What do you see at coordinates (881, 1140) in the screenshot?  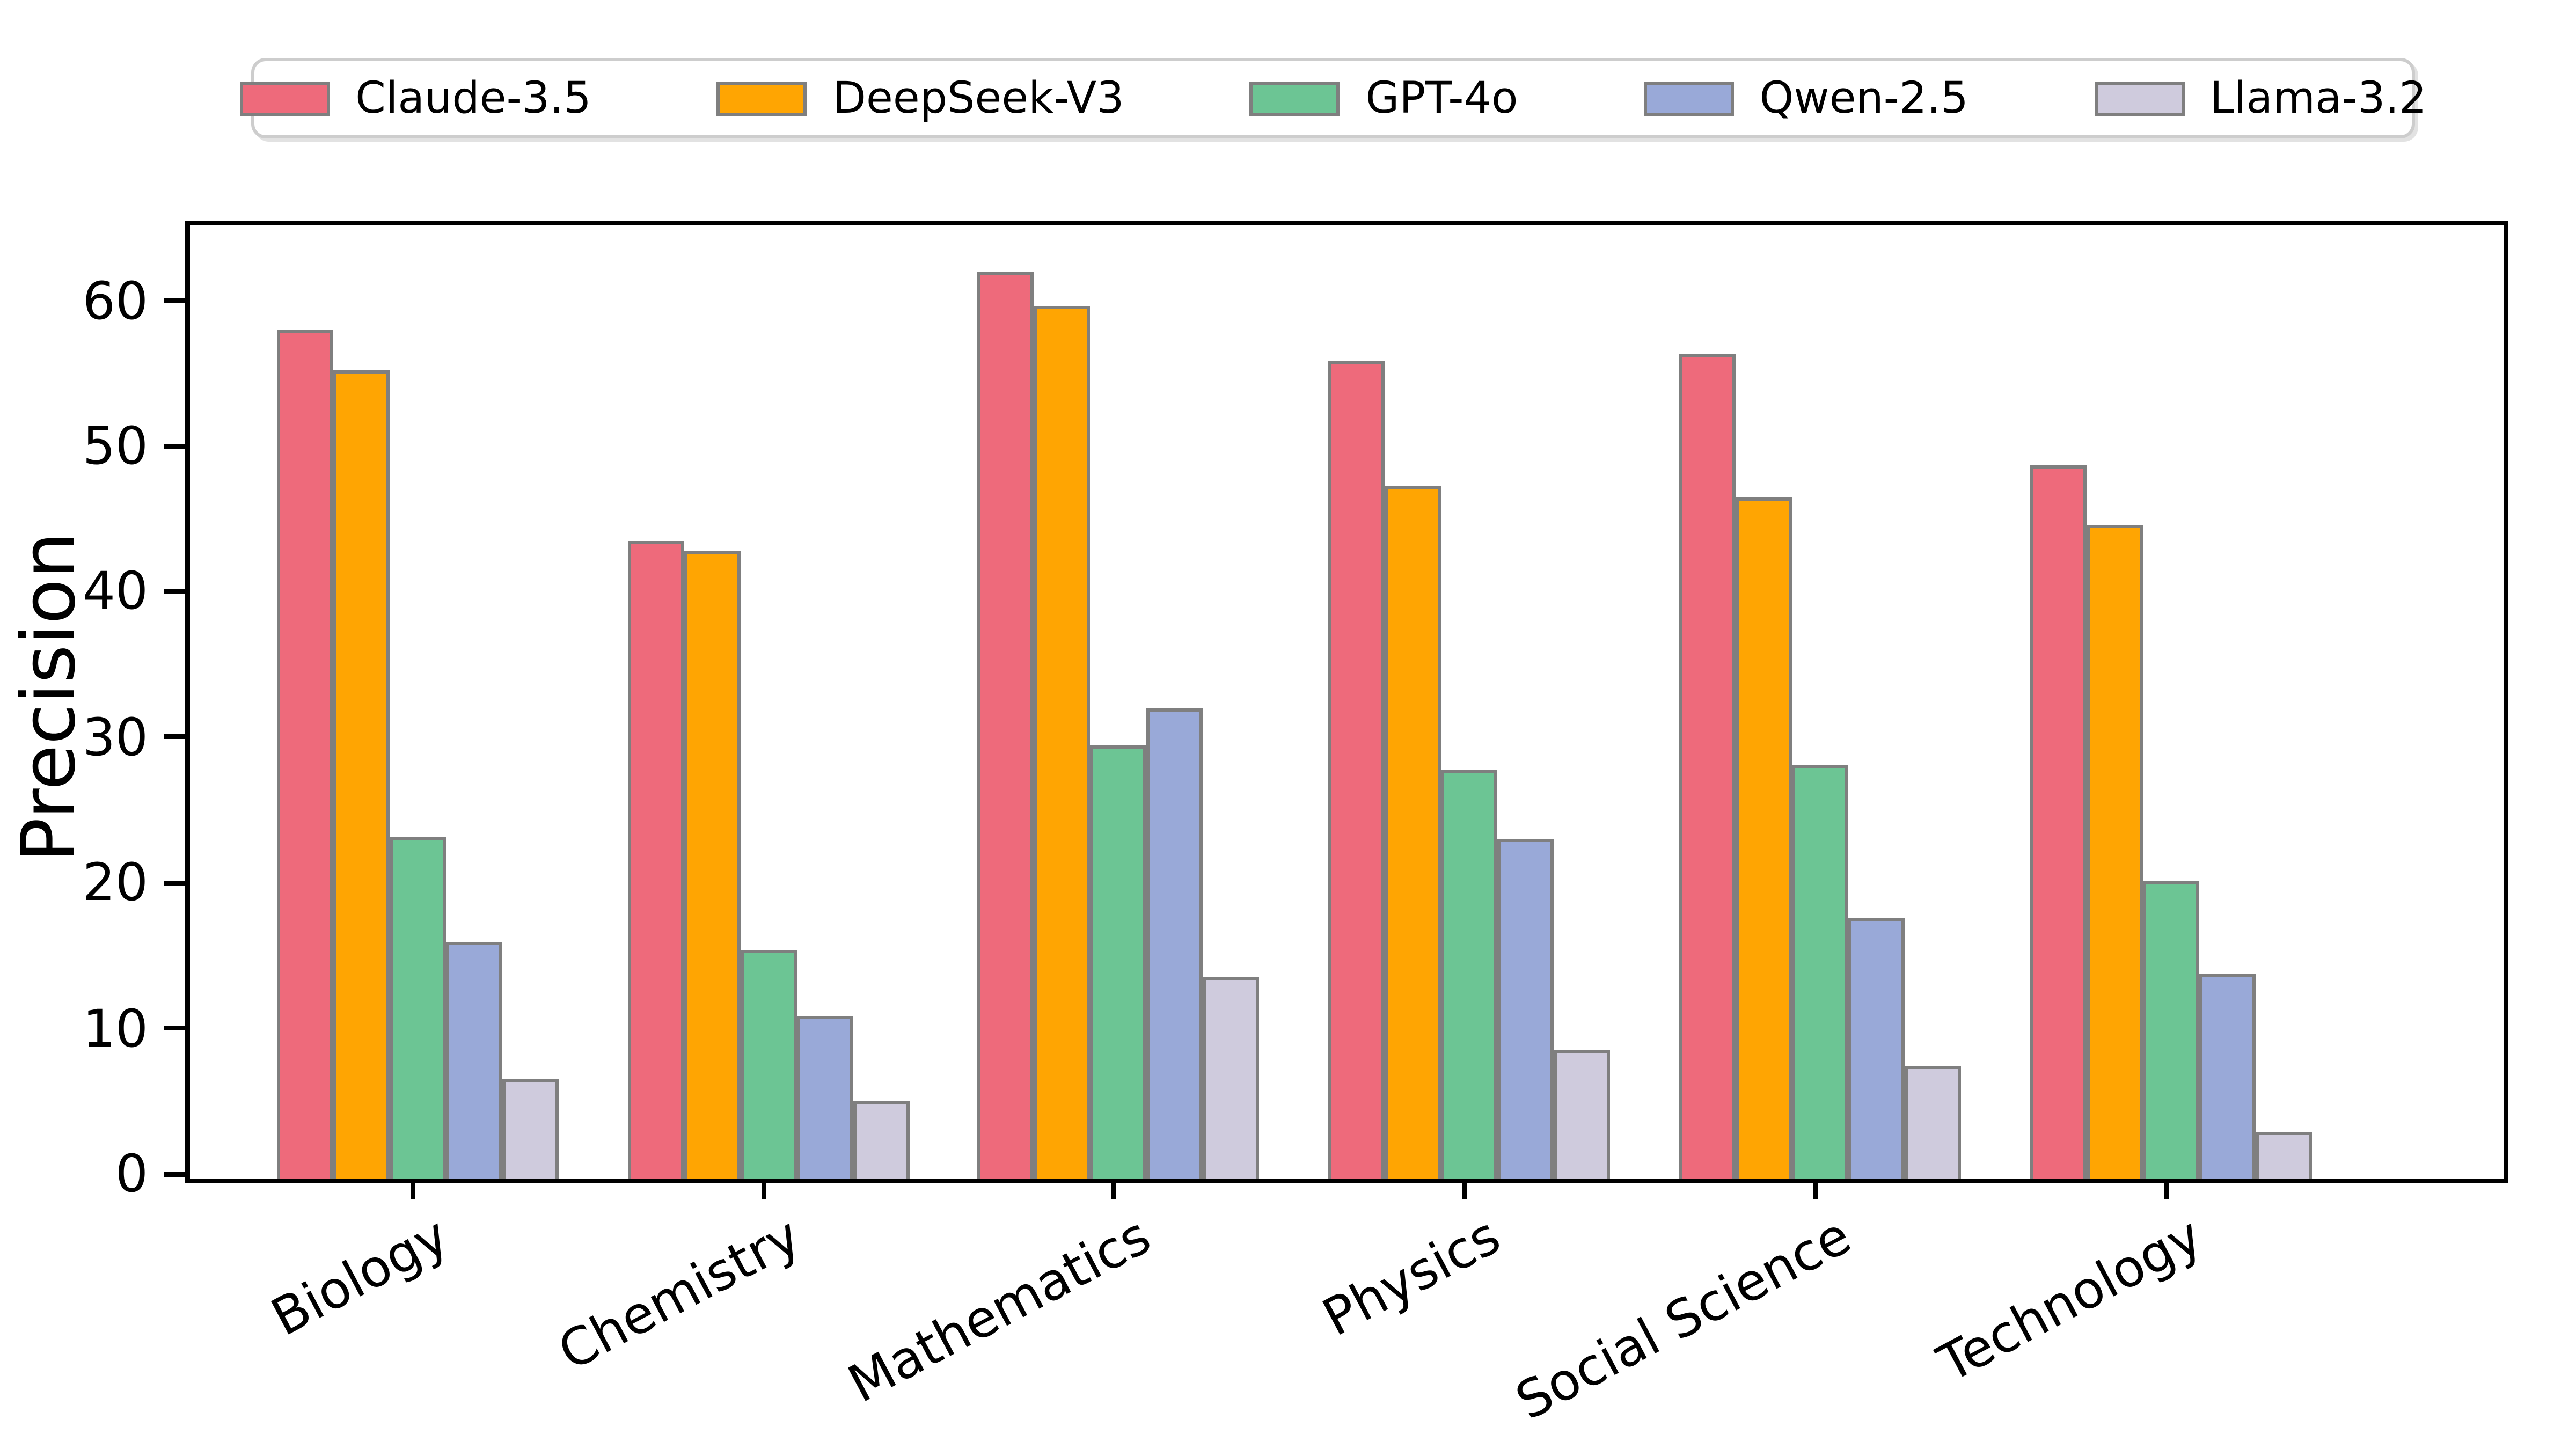 I see `bar-llama-3-2-chemistry` at bounding box center [881, 1140].